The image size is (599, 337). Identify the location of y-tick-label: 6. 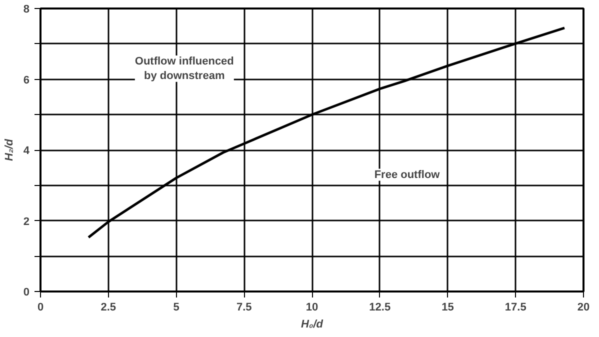
(26, 80).